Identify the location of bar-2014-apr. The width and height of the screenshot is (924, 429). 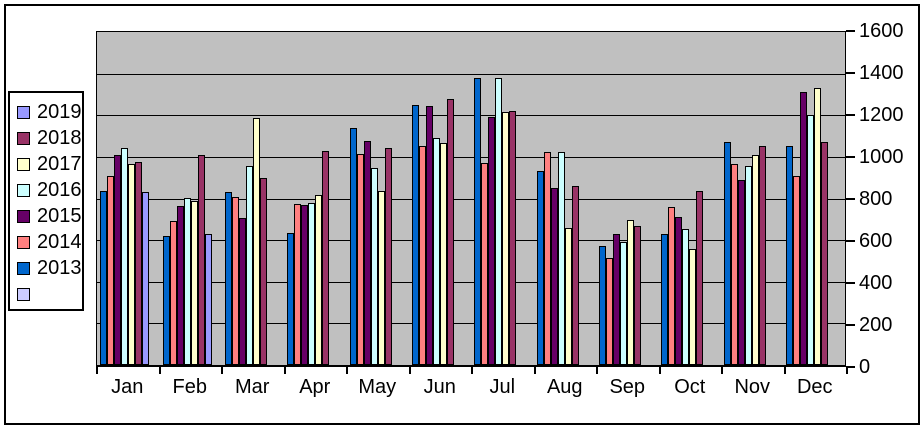
(298, 284).